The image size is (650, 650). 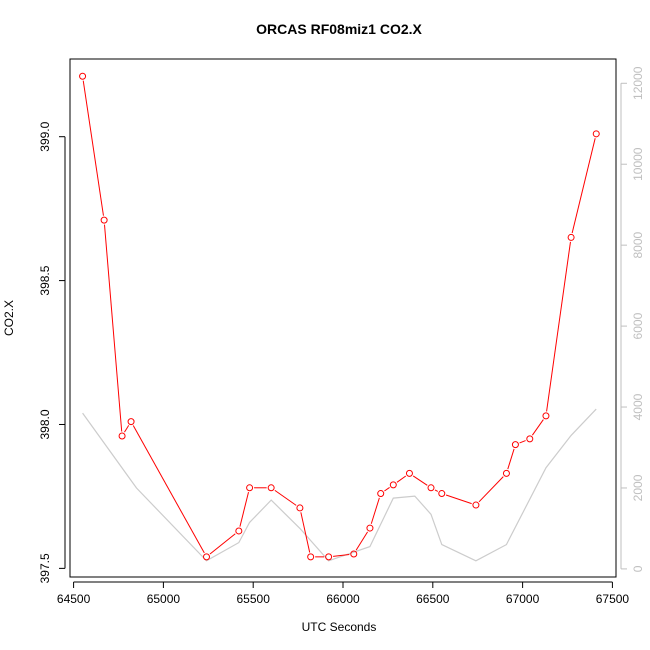 What do you see at coordinates (613, 599) in the screenshot?
I see `x-tick-label: 67500` at bounding box center [613, 599].